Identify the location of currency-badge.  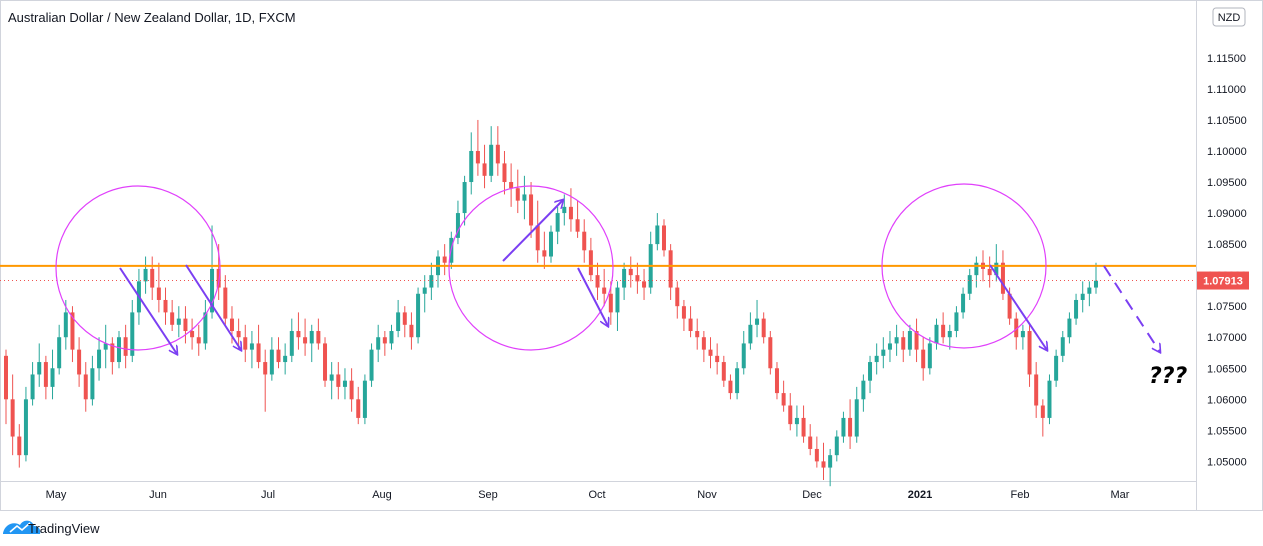
(1229, 17).